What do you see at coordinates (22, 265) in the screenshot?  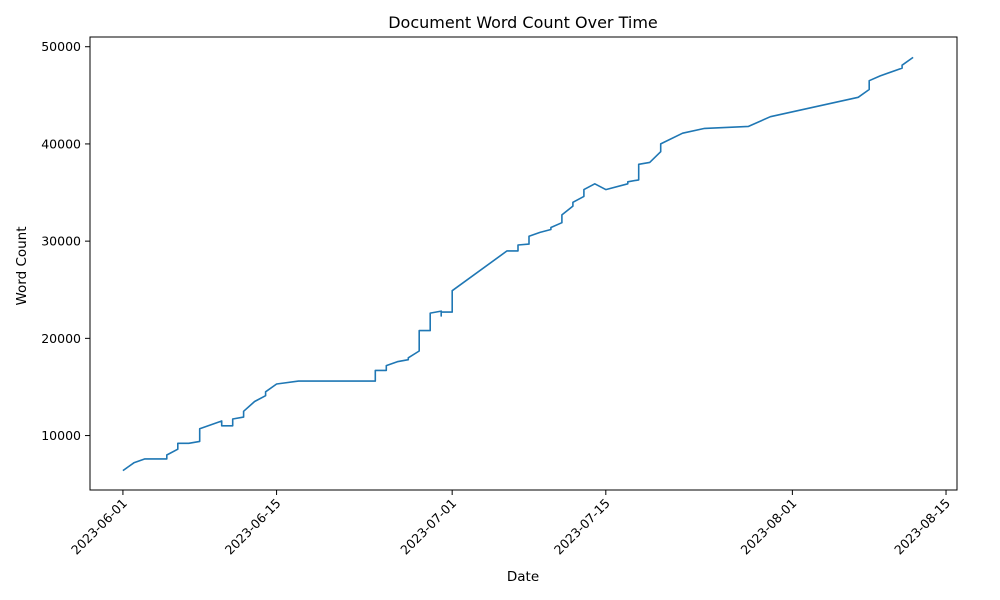 I see `y-axis-label: Word Count` at bounding box center [22, 265].